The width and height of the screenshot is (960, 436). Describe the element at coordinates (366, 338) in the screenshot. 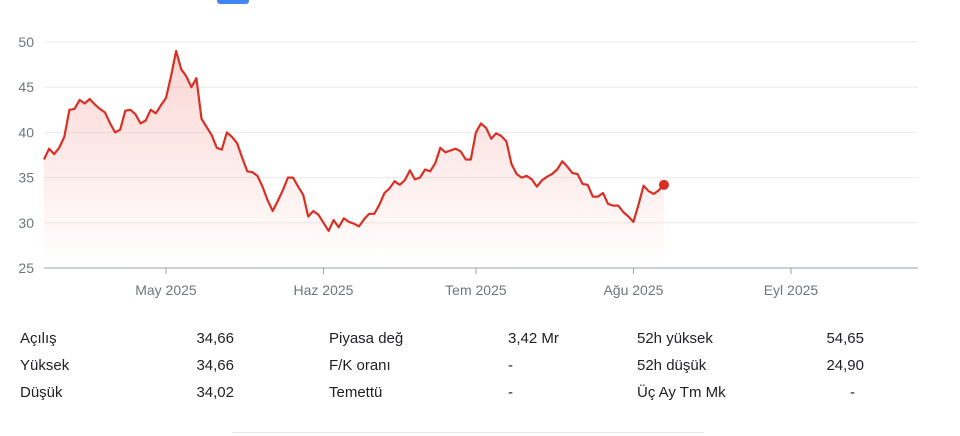

I see `stat-label-market-cap: Piyasa değ` at that location.